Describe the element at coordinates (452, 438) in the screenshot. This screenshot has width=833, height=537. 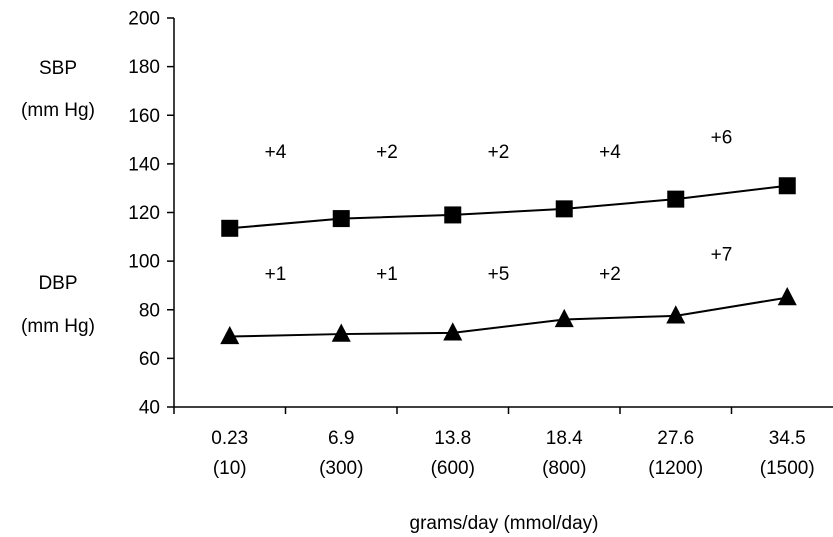
I see `x-category-label: 13.8` at that location.